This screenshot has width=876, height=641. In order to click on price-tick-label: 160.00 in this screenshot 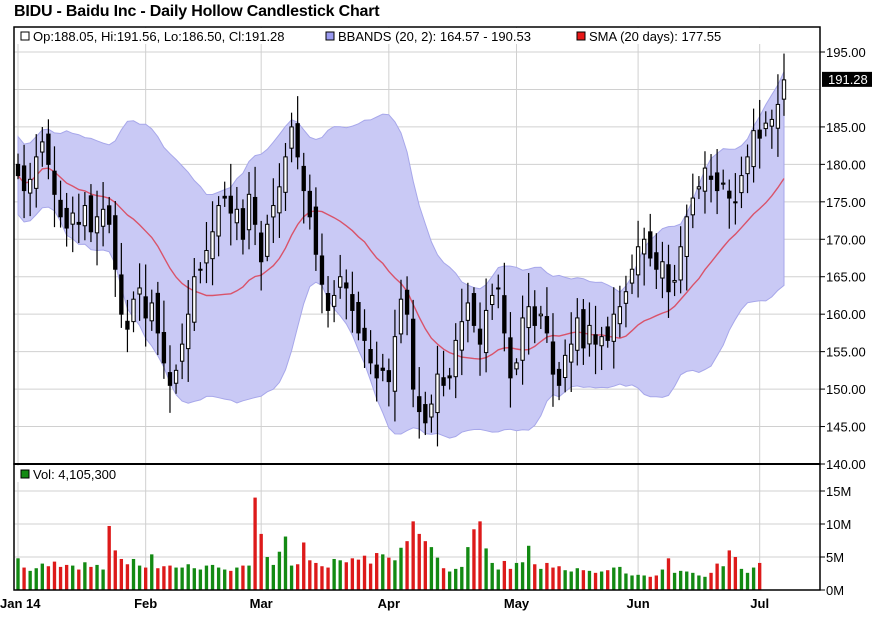, I will do `click(846, 314)`.